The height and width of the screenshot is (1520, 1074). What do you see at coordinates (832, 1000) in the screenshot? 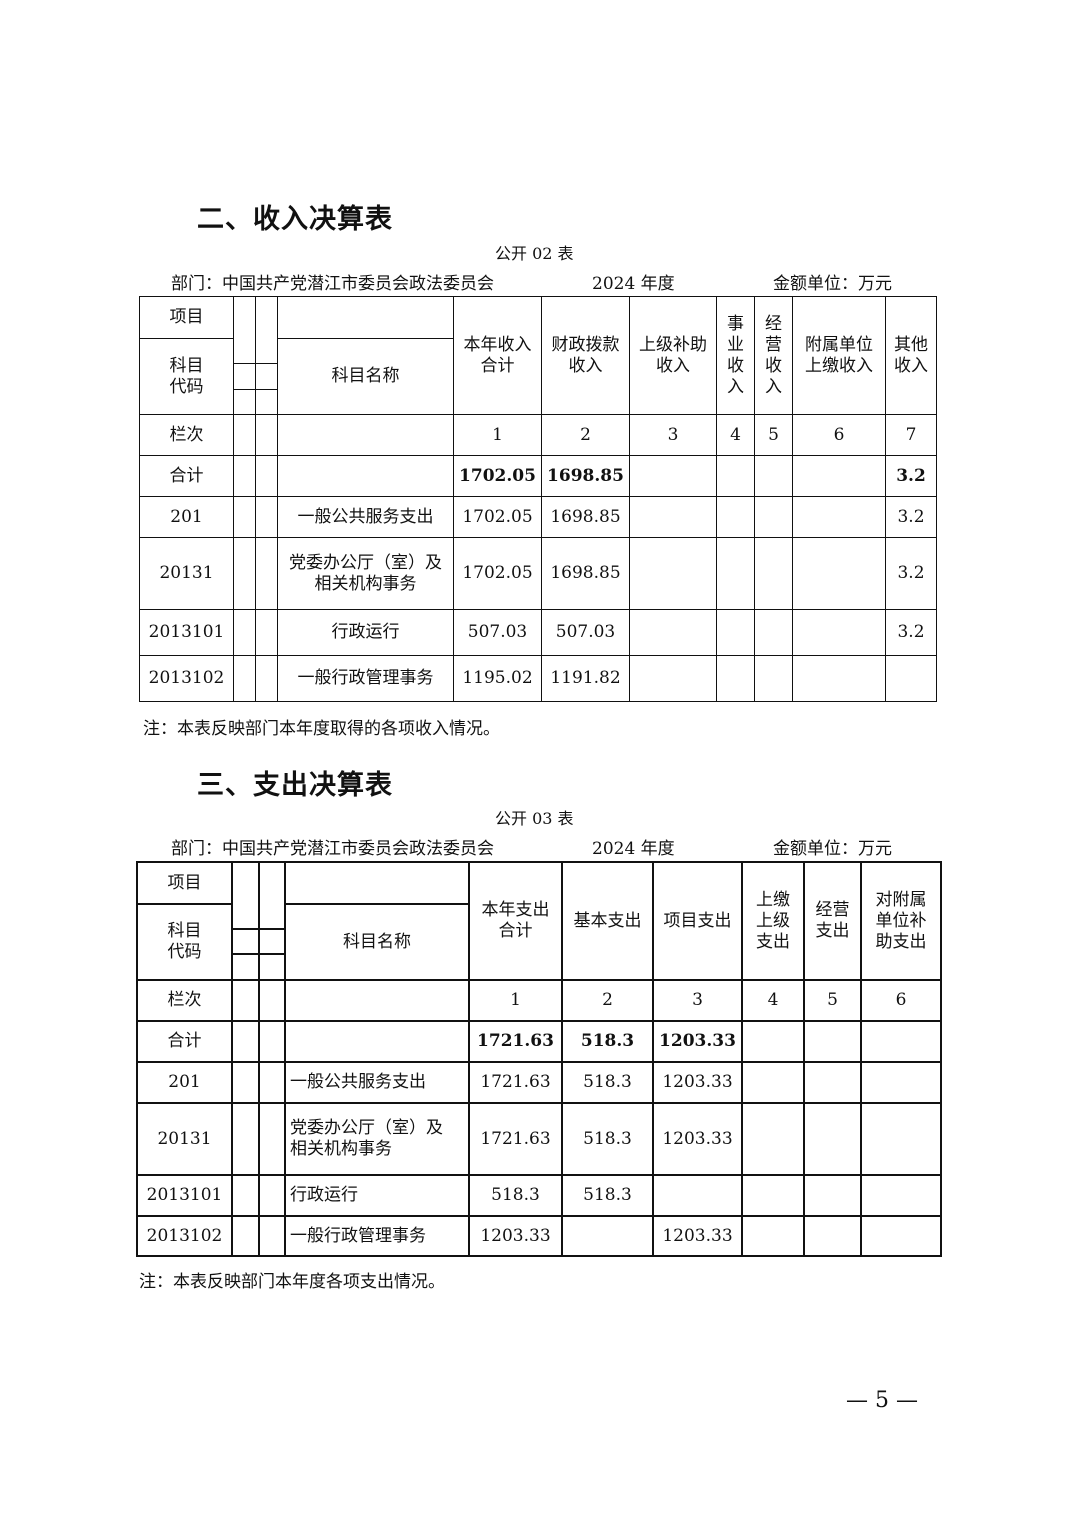
I see `sequence-number: 5` at bounding box center [832, 1000].